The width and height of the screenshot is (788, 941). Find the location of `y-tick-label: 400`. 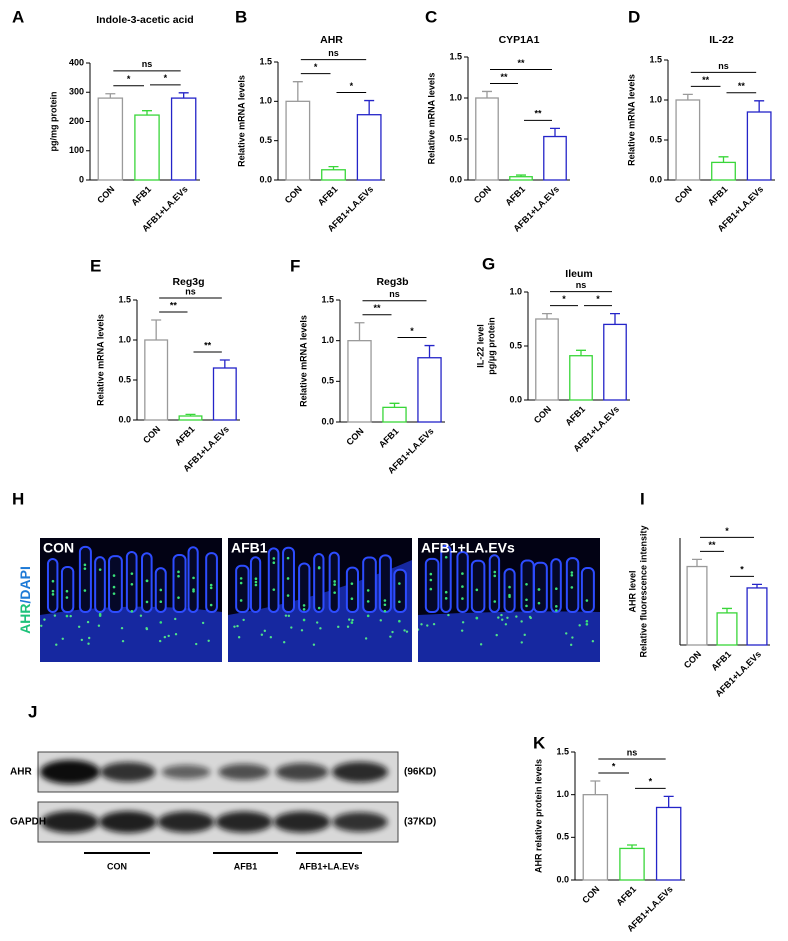

y-tick-label: 400 is located at coordinates (76, 62).